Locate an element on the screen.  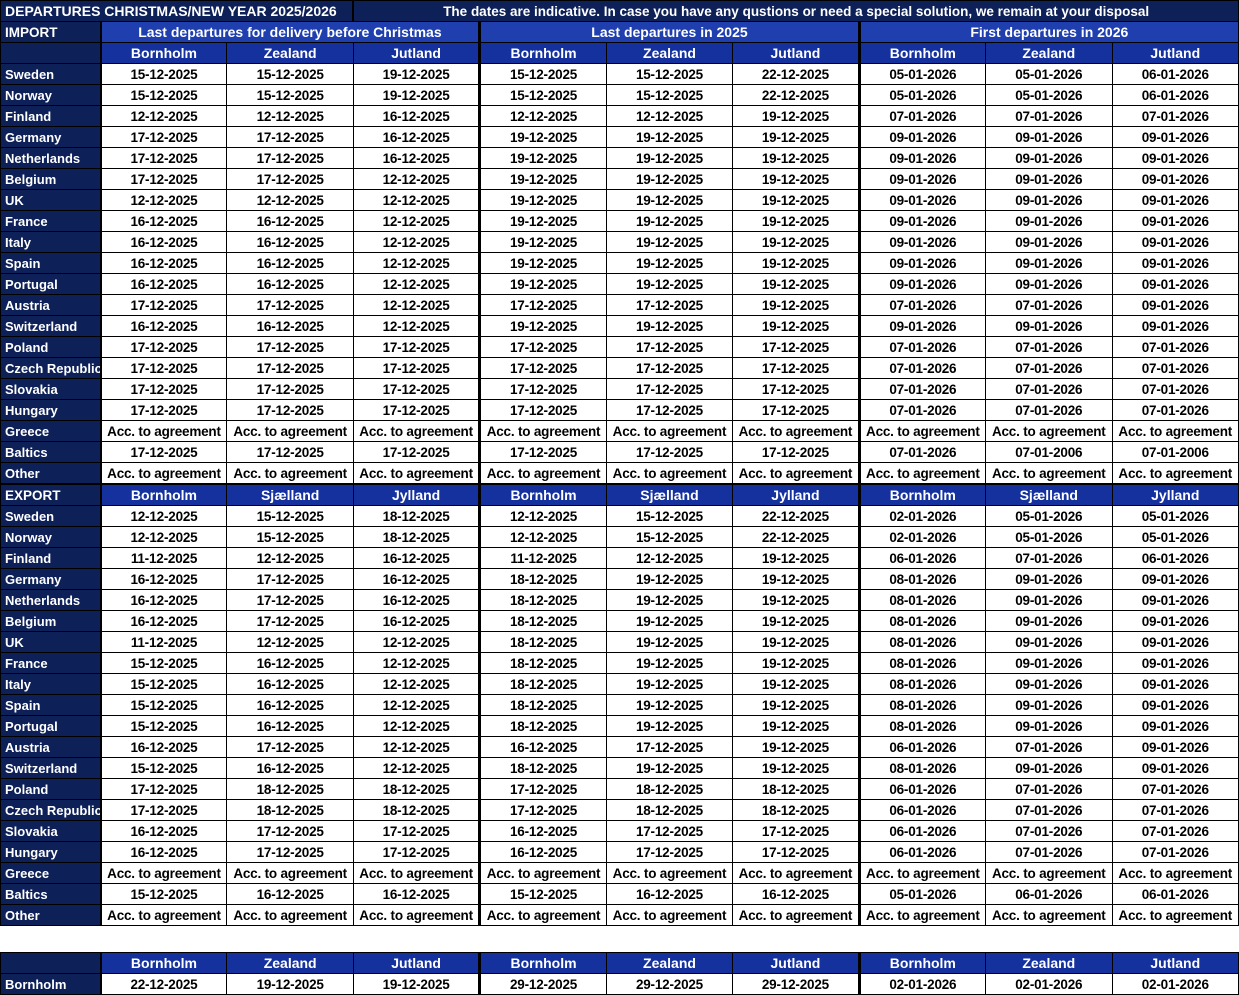
bottom-date-cell: 22-12-2025 is located at coordinates (163, 984).